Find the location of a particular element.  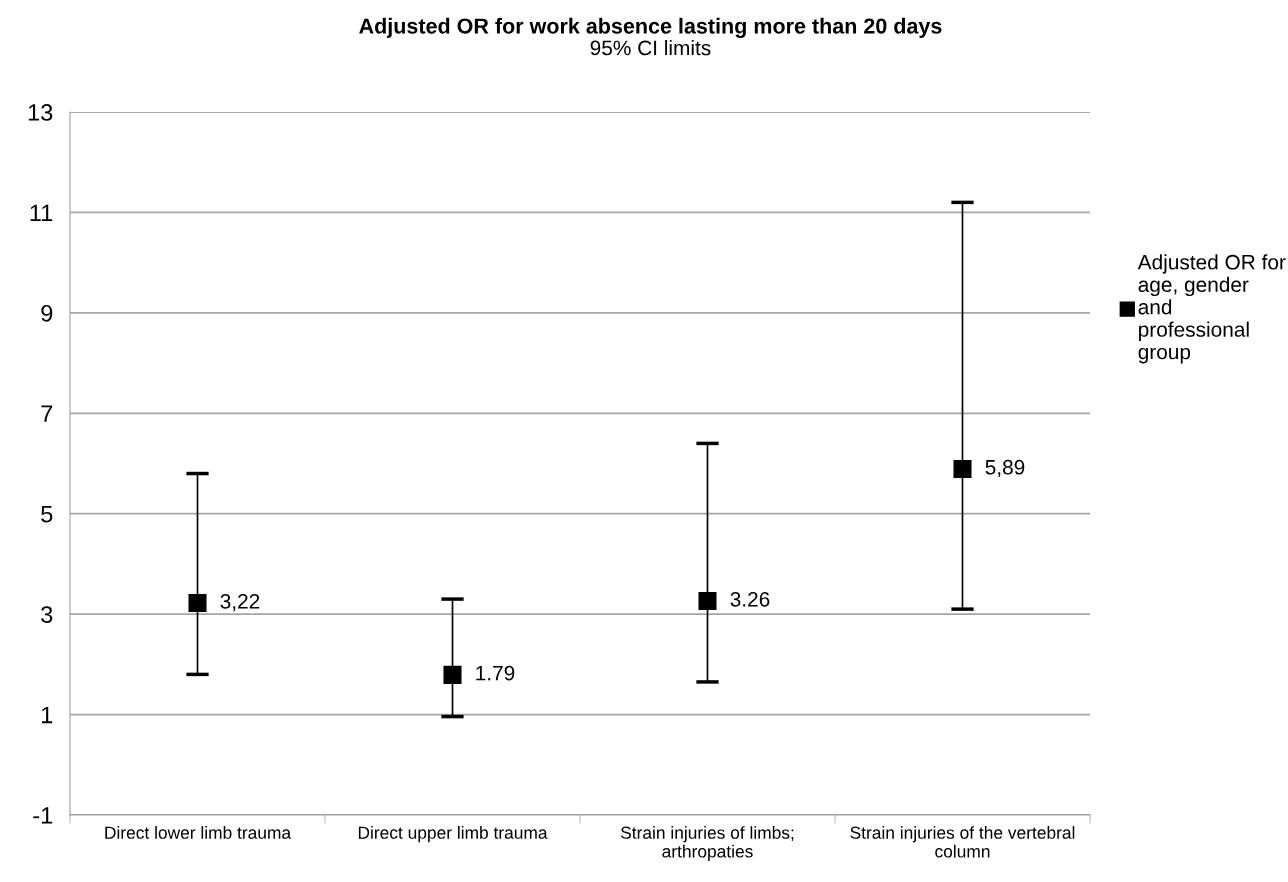

y-tick-label: 13 is located at coordinates (40, 112).